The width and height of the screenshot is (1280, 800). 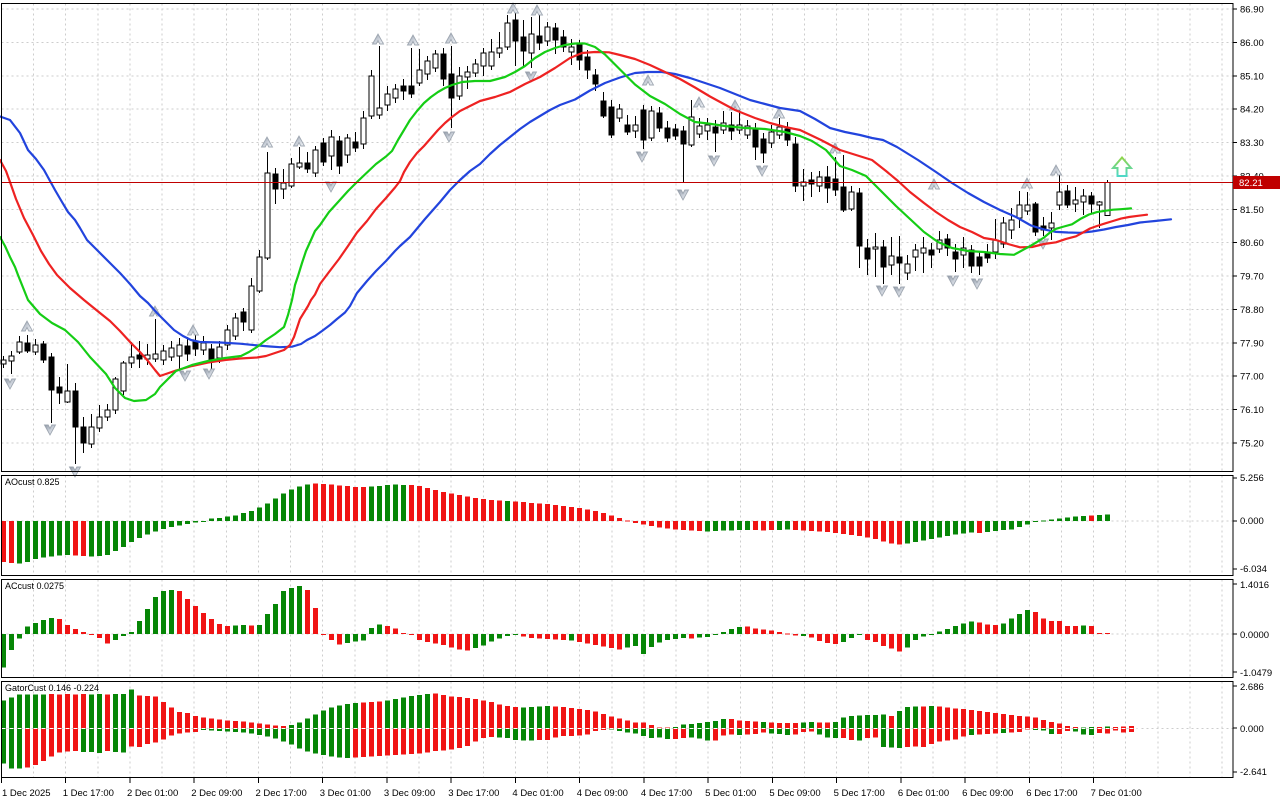 What do you see at coordinates (730, 793) in the screenshot?
I see `svg-text: 5 Dec 01:00` at bounding box center [730, 793].